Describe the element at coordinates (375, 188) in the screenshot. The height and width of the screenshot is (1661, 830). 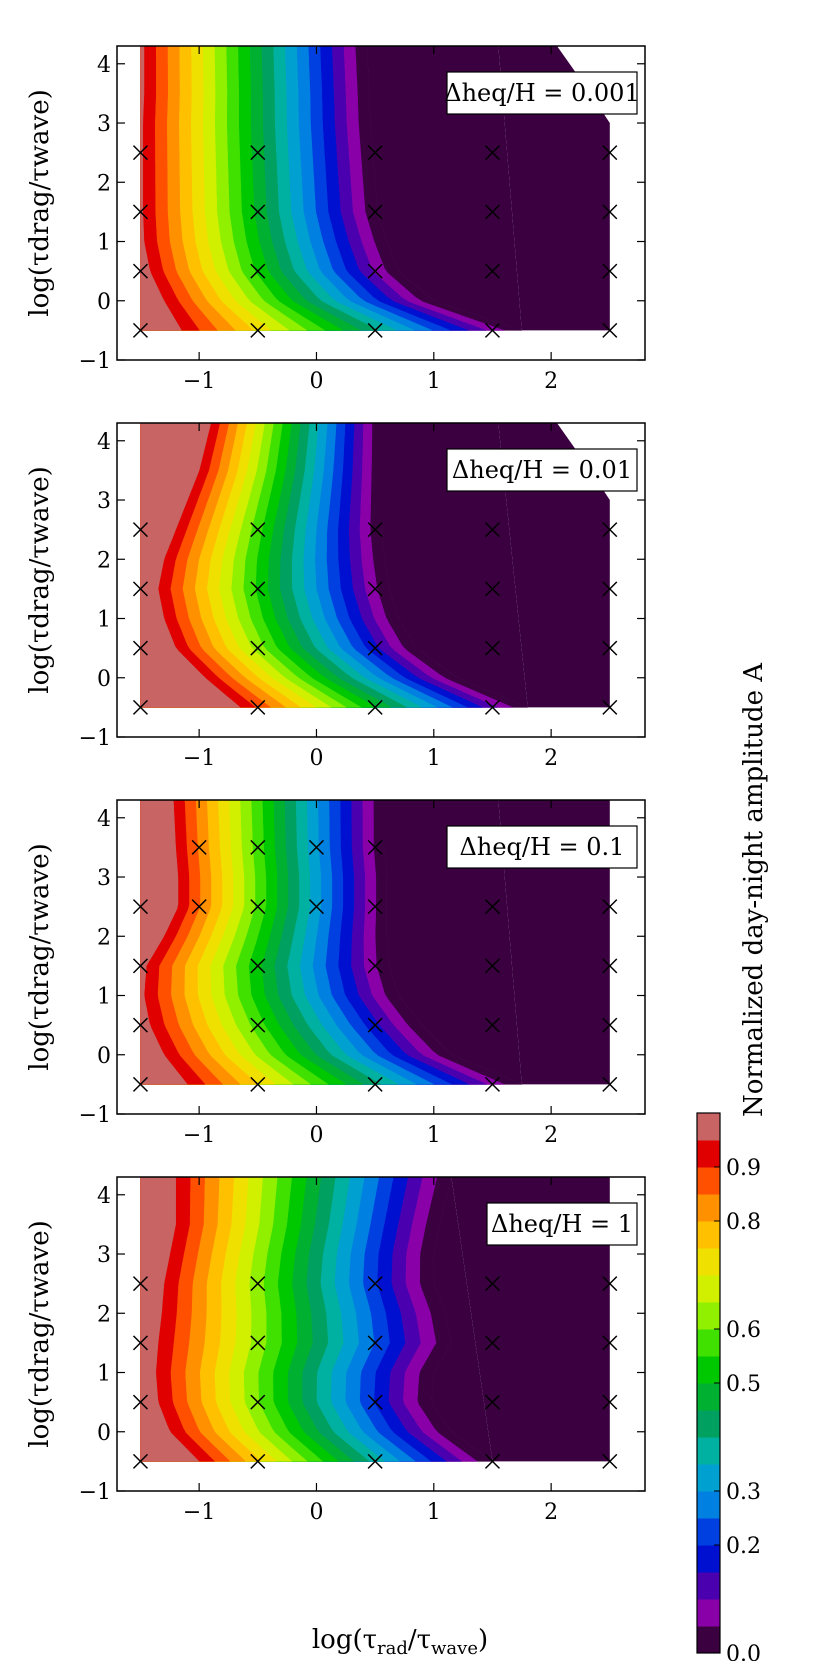
I see `contour-fill` at that location.